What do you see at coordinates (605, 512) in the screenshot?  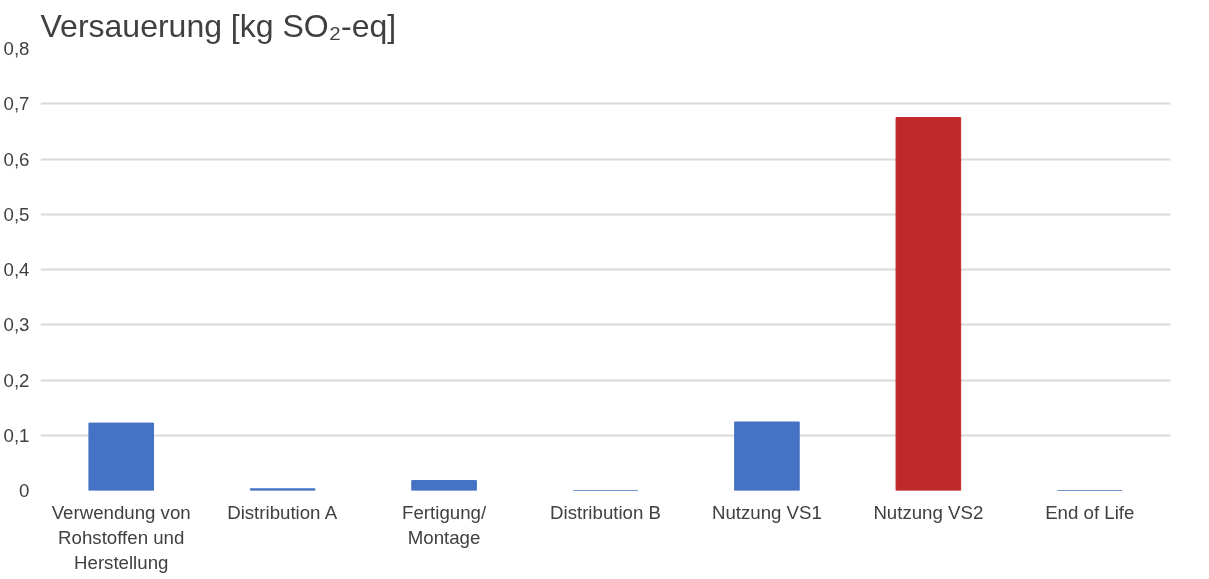 I see `x-tick-label: Distribution B` at bounding box center [605, 512].